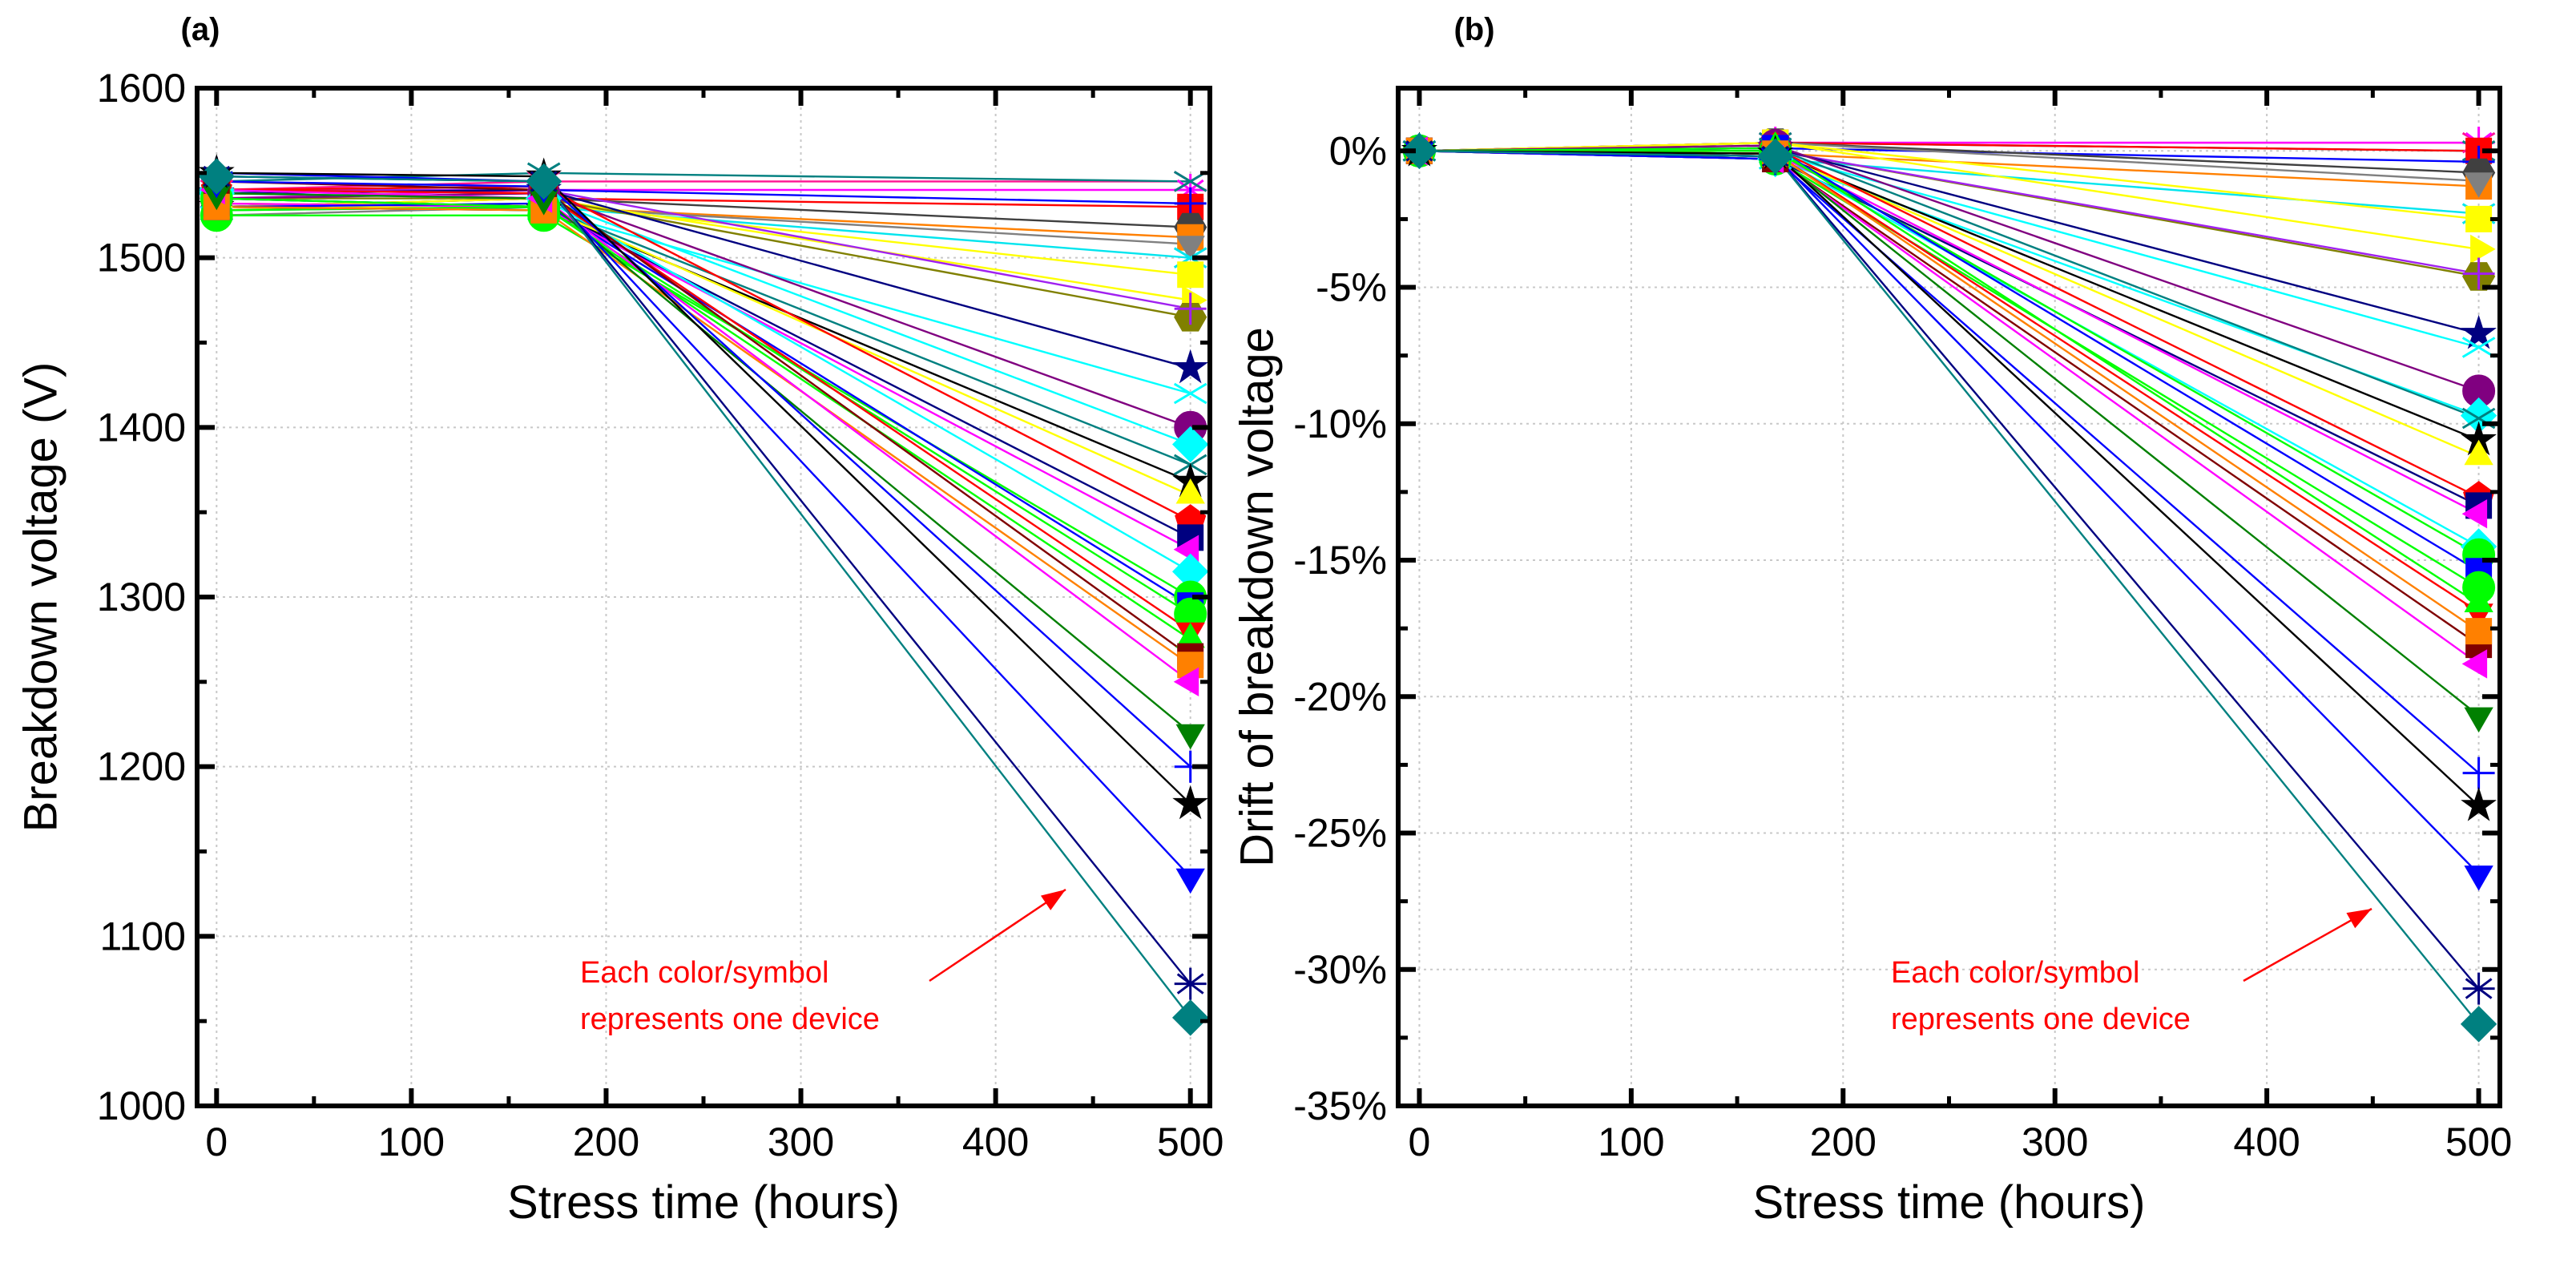 The width and height of the screenshot is (2576, 1275). I want to click on y-tick-label: 1600, so click(141, 88).